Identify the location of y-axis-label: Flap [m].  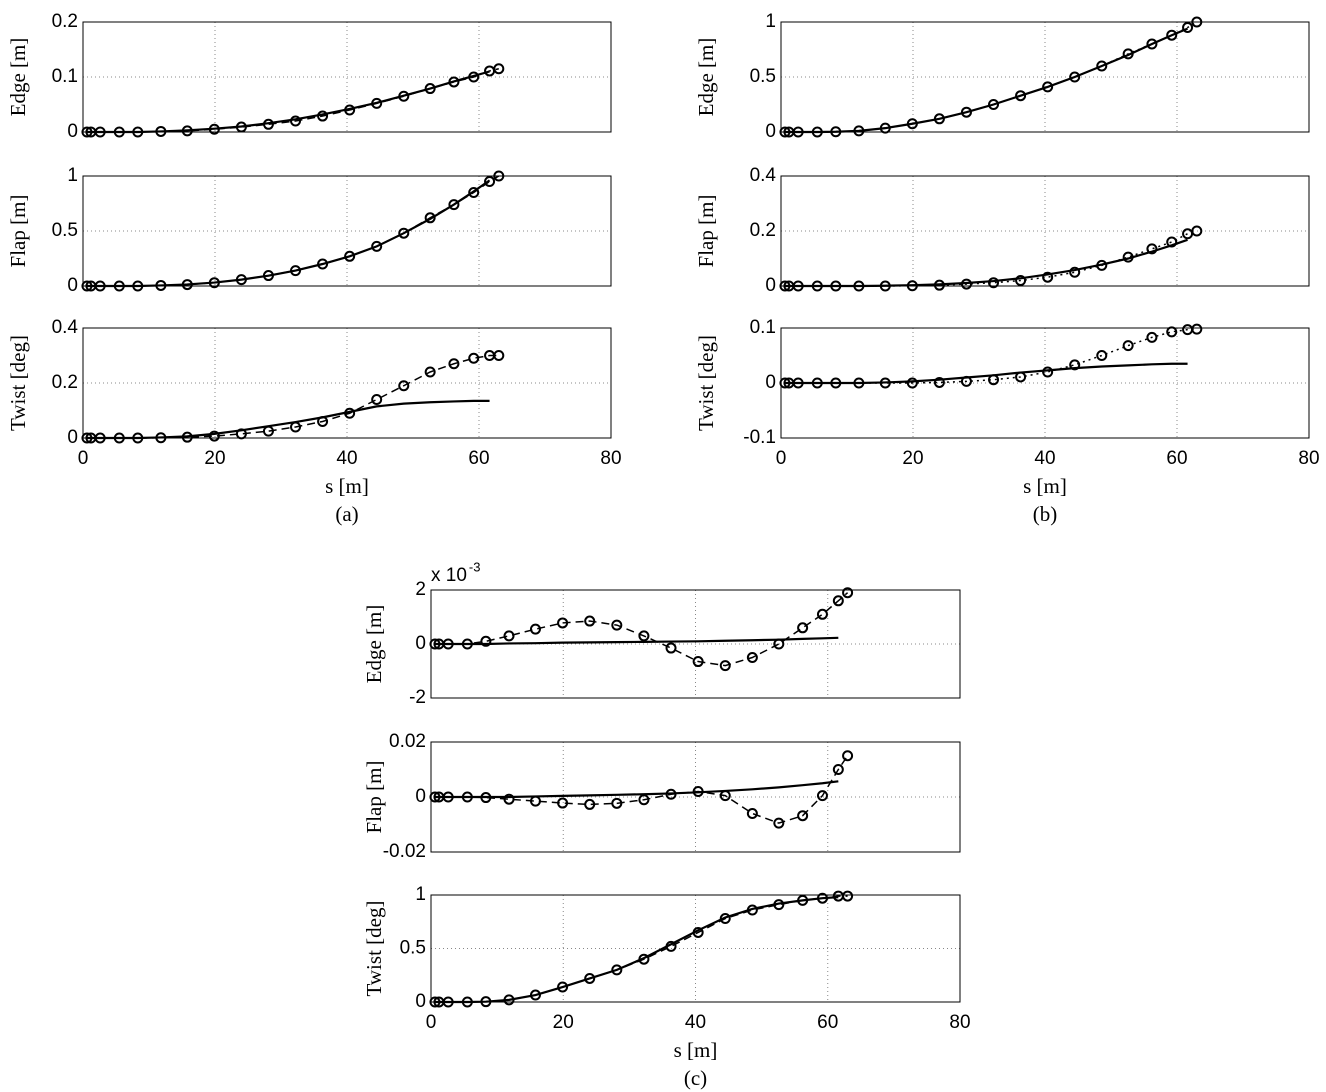
(374, 797).